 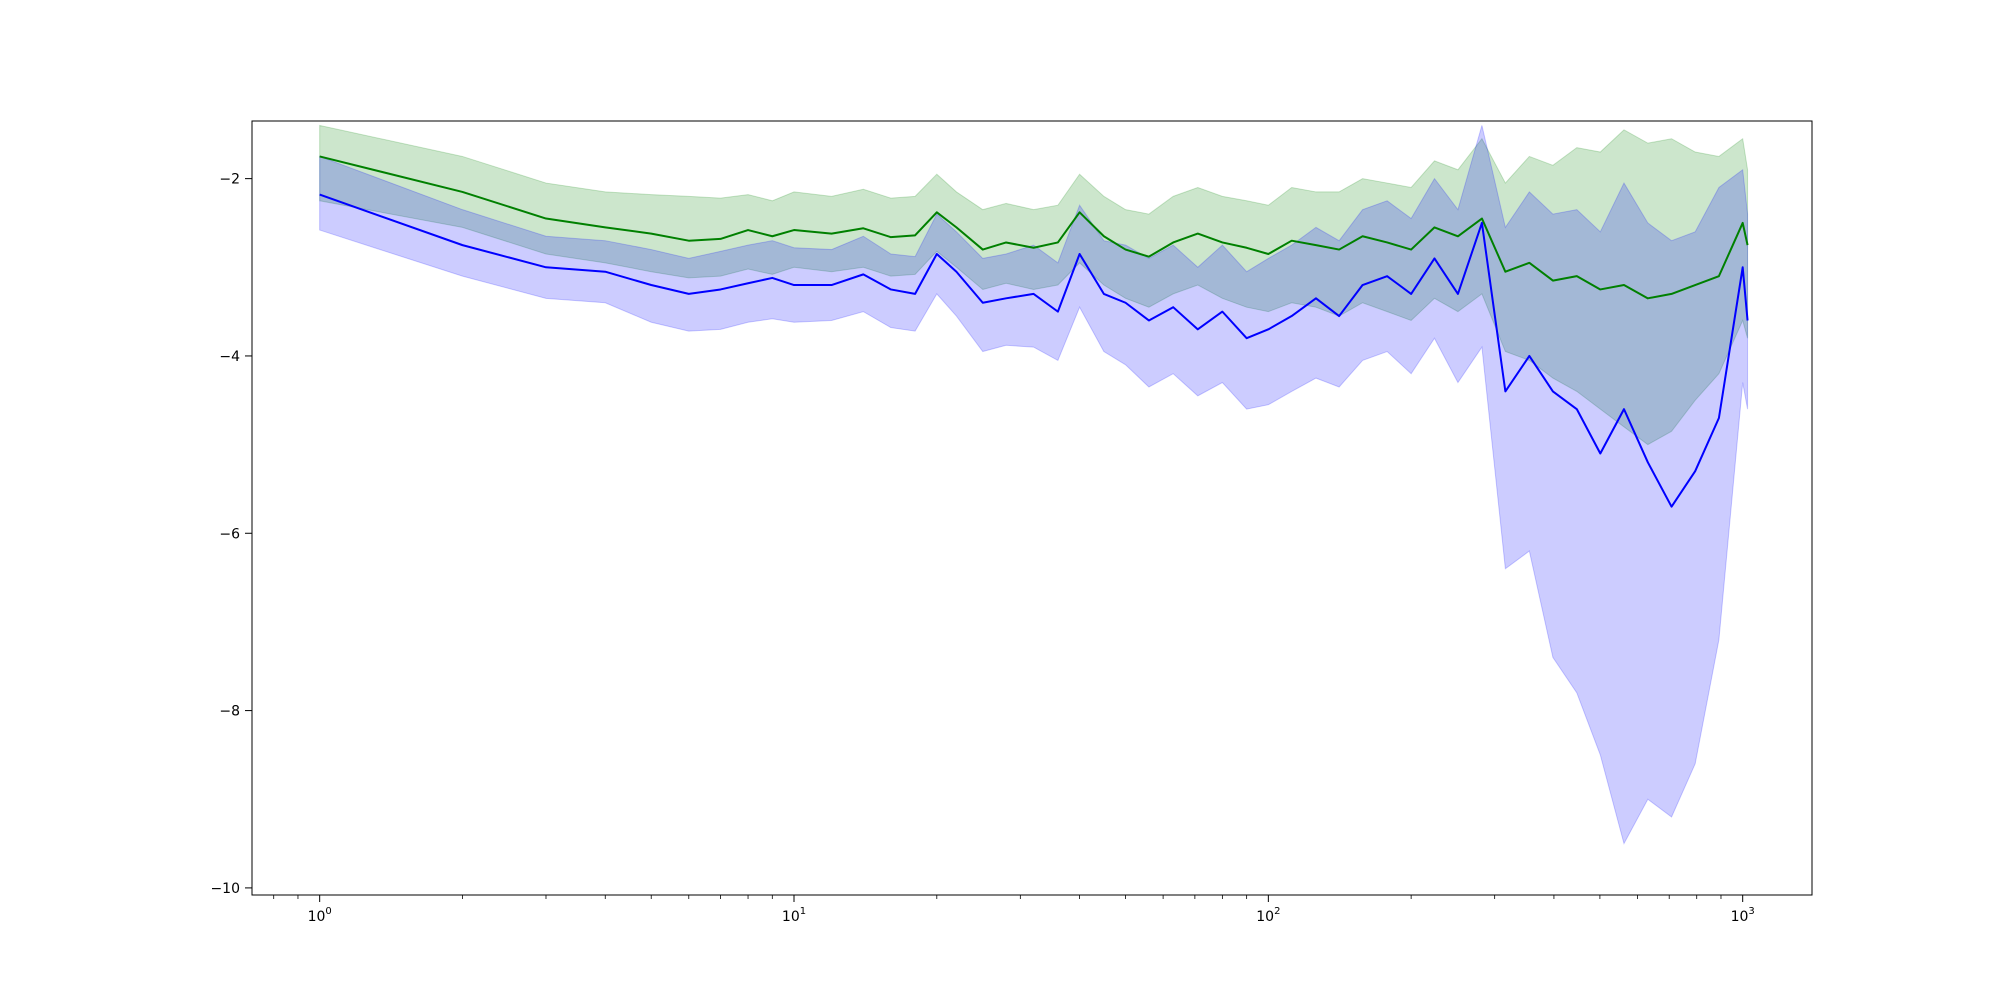 What do you see at coordinates (229, 712) in the screenshot?
I see `y-tick-label: −8` at bounding box center [229, 712].